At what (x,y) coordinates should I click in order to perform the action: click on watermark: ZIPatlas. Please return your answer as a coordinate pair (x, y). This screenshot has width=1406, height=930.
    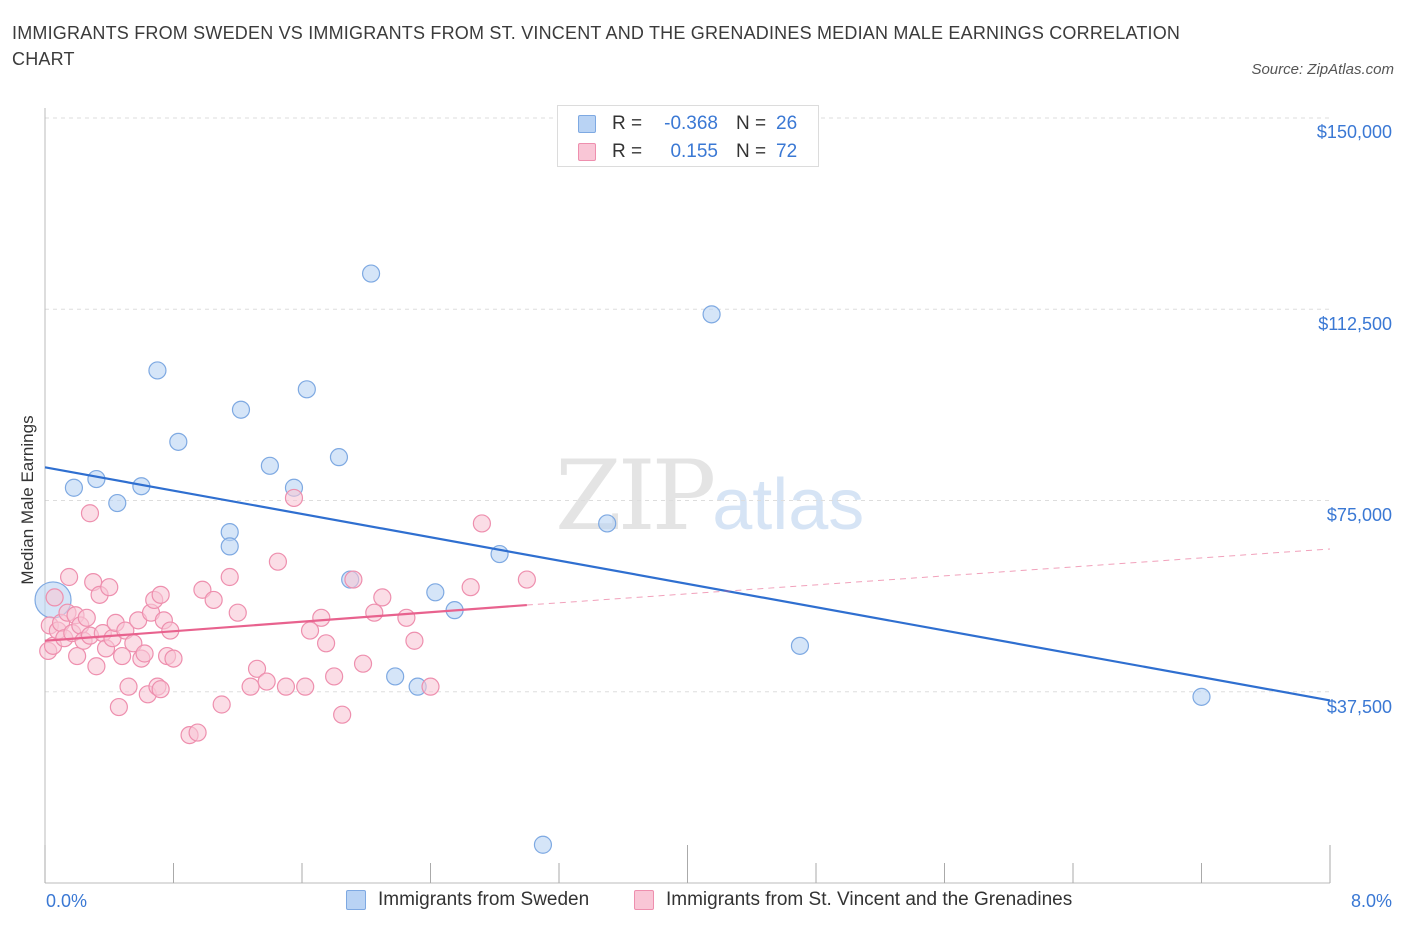
    Looking at the image, I should click on (709, 496).